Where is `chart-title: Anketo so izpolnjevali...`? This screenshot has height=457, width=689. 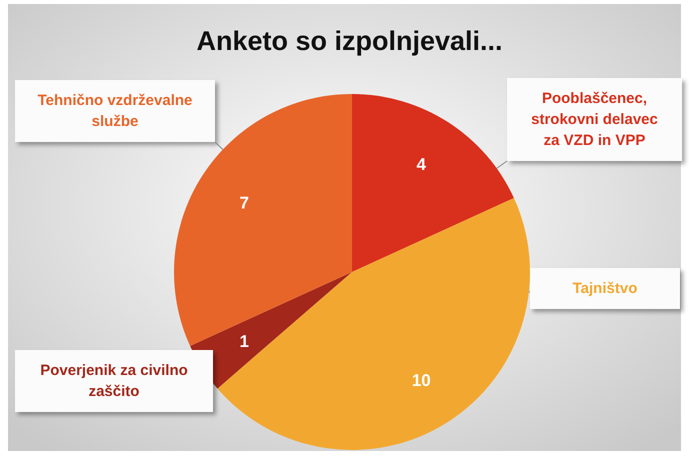
chart-title: Anketo so izpolnjevali... is located at coordinates (349, 41).